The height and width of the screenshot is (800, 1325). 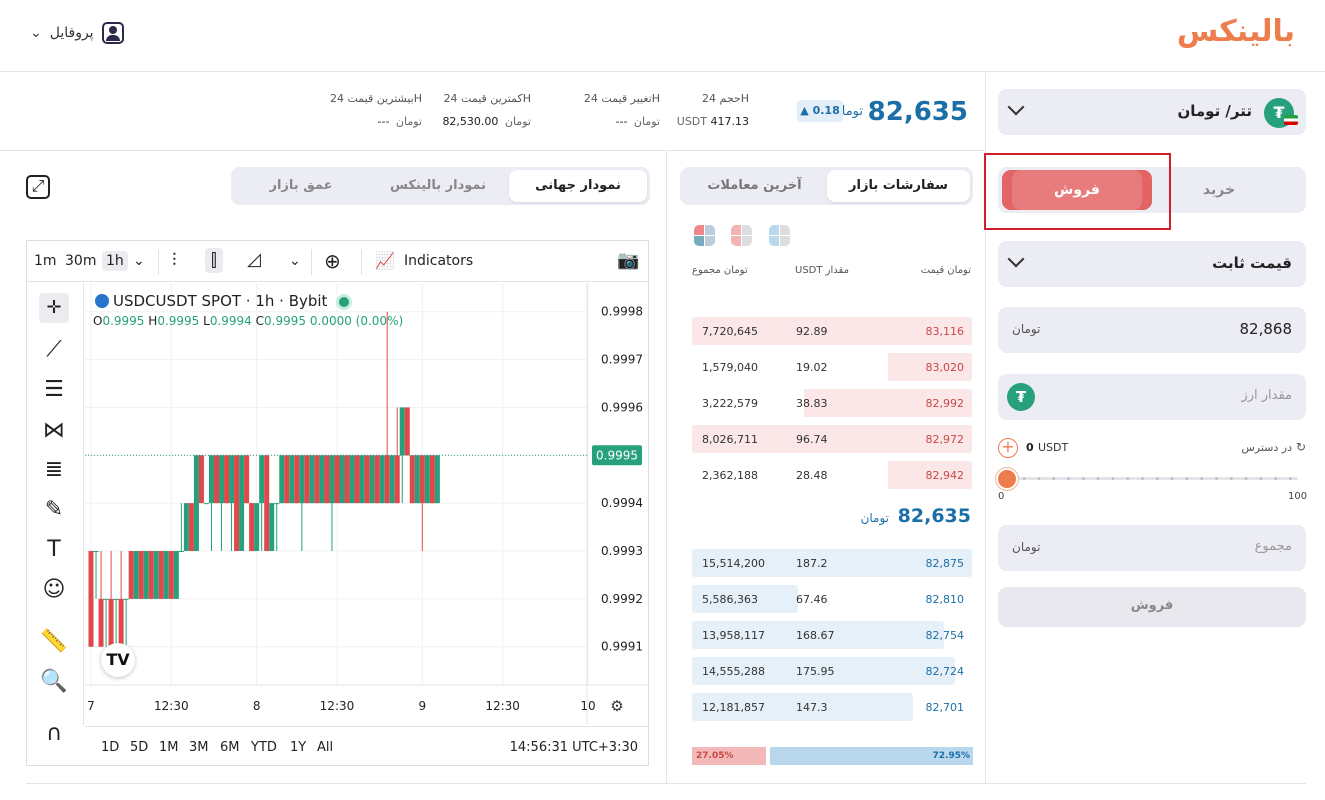 What do you see at coordinates (54, 308) in the screenshot?
I see `crosshair-icon: ✛` at bounding box center [54, 308].